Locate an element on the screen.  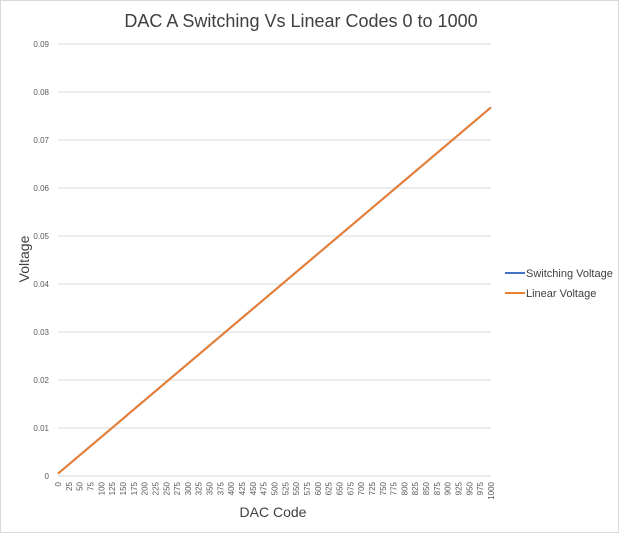
x-tick-label: 350 is located at coordinates (210, 488).